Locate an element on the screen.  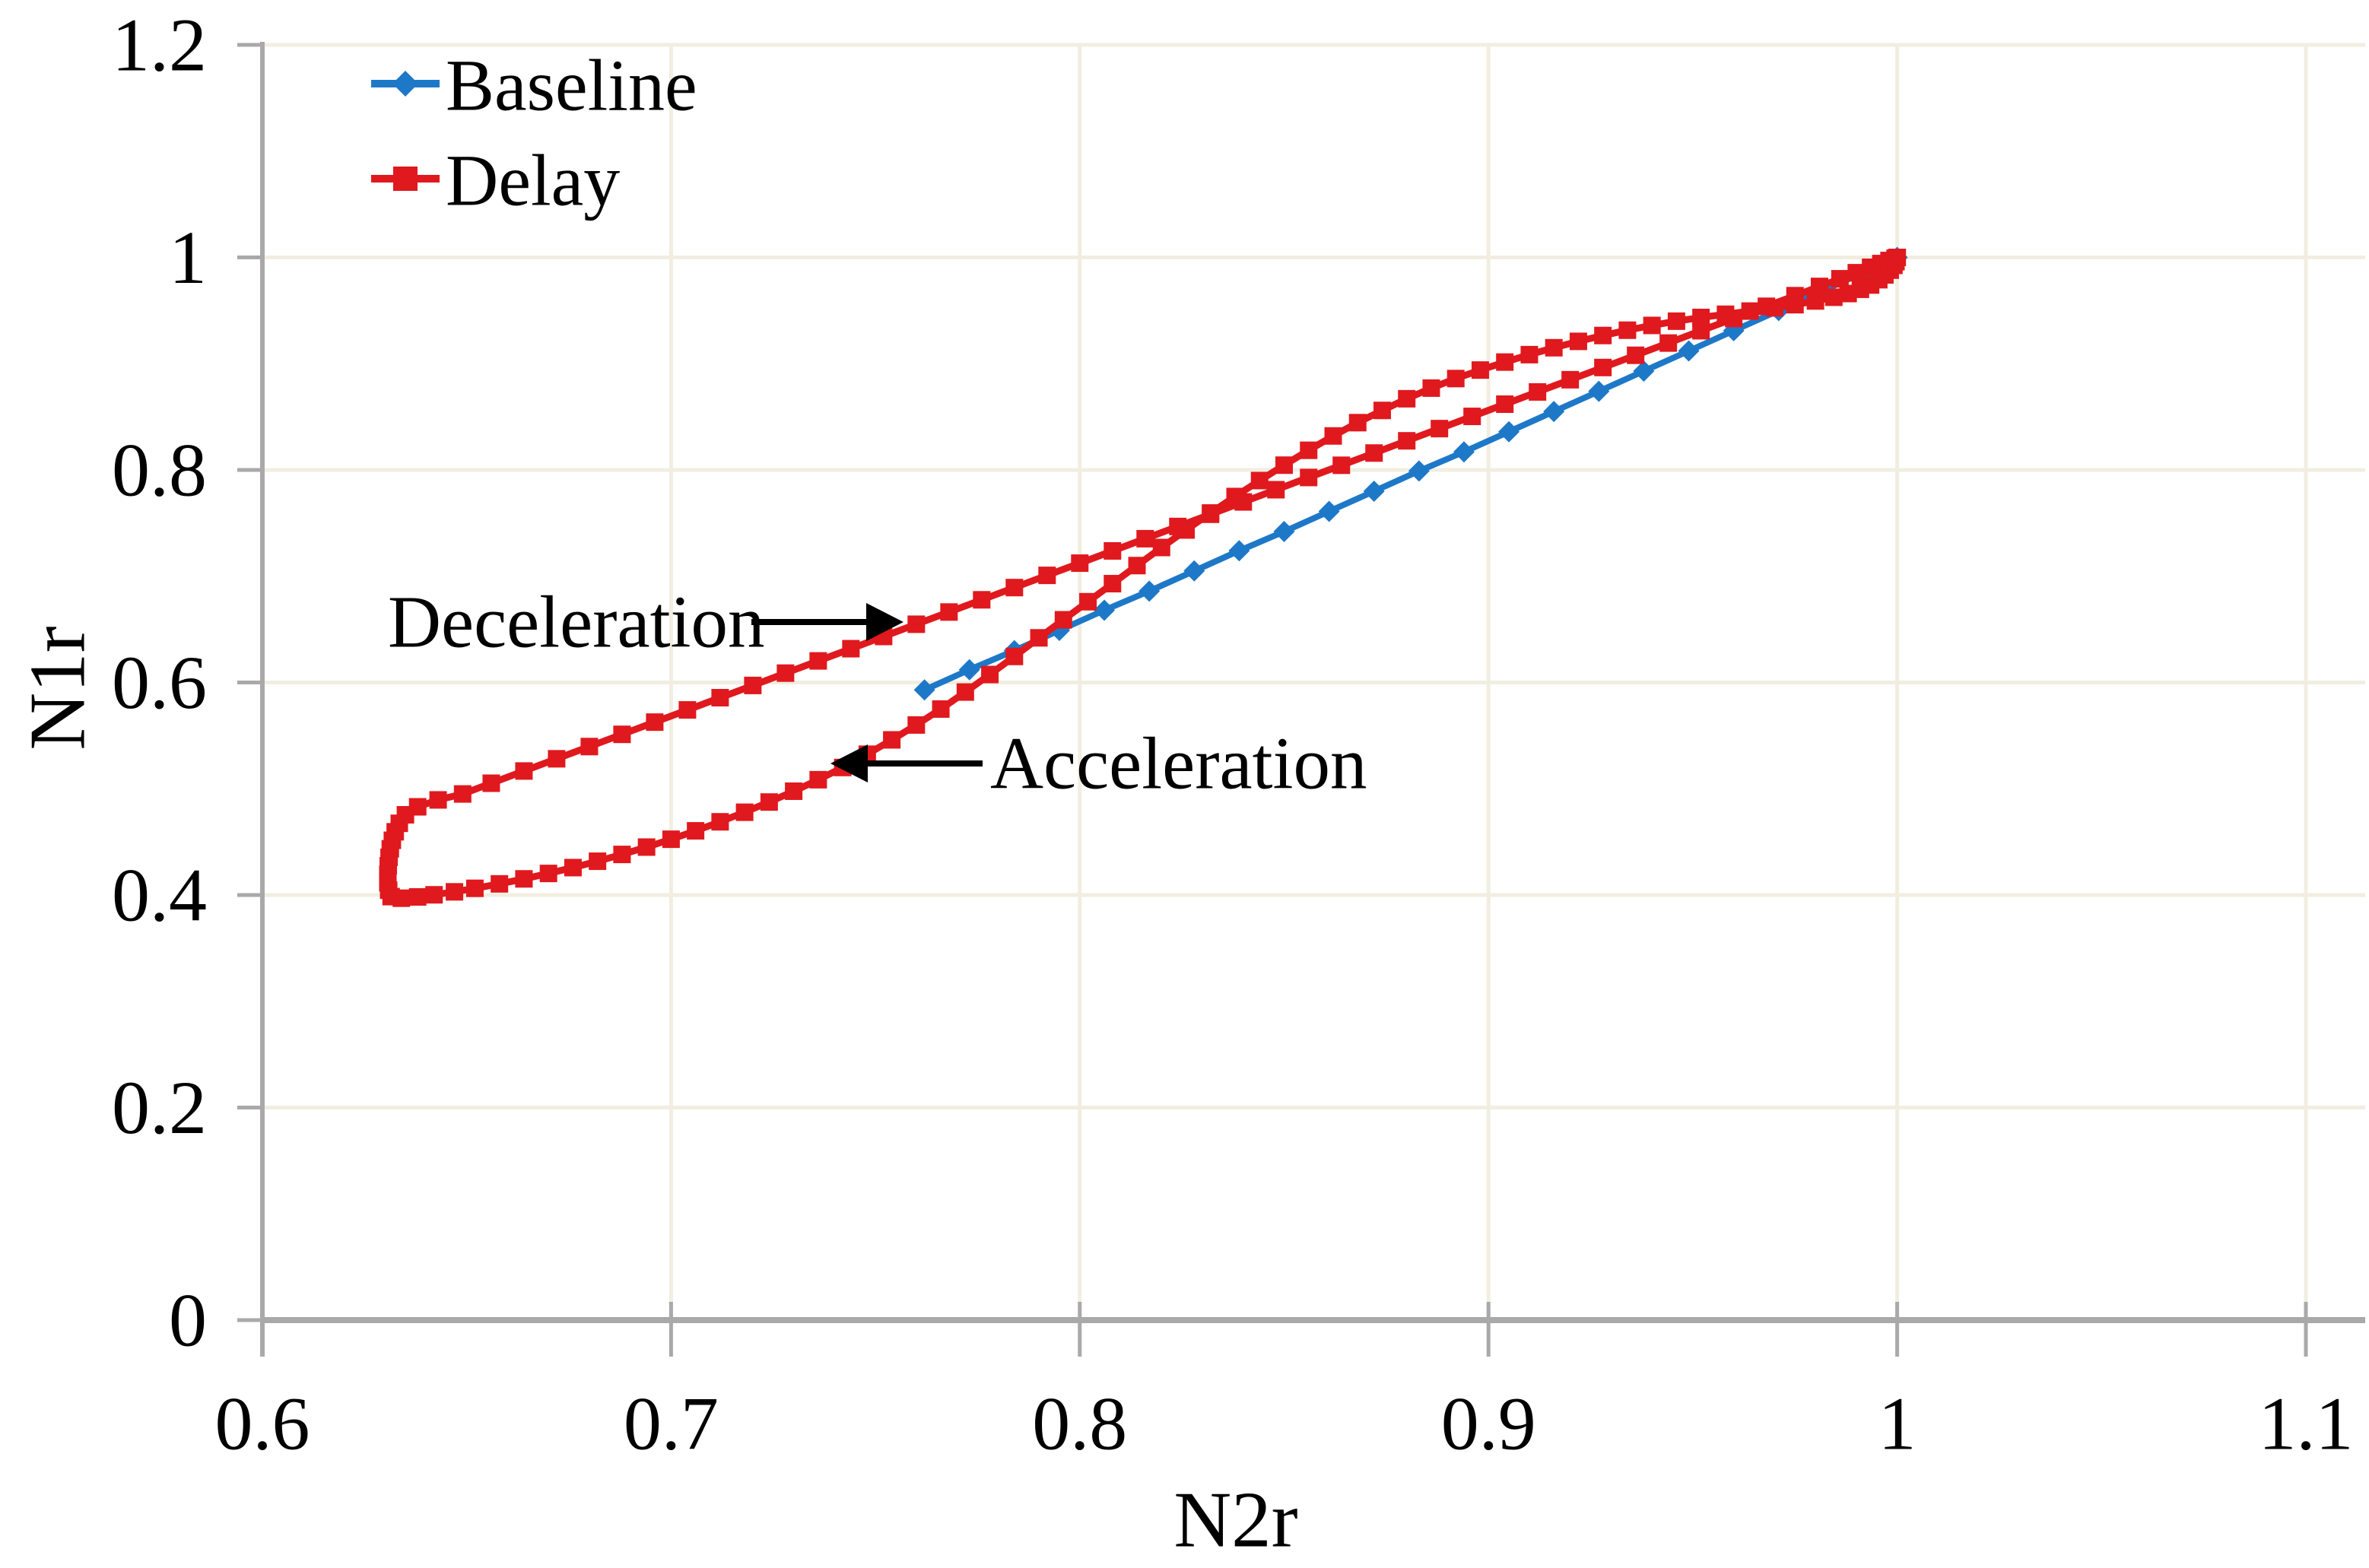
x-tick-label: 0.9 is located at coordinates (1488, 1424).